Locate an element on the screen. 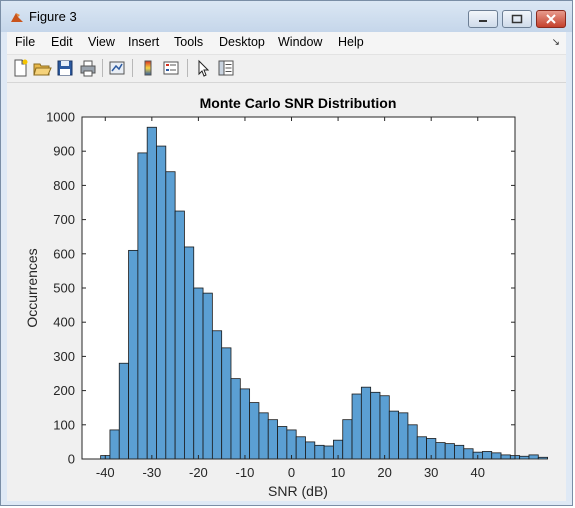 The width and height of the screenshot is (575, 508). menu-edit: Edit is located at coordinates (62, 42).